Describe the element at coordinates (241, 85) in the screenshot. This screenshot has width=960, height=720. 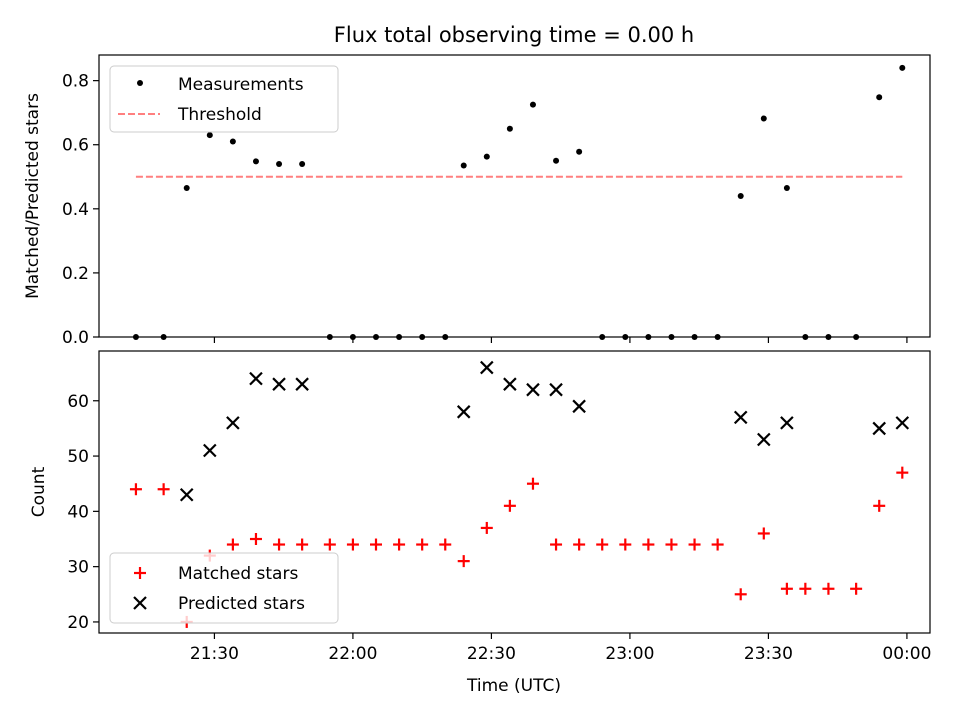
I see `legend-measurements-label: Measurements` at that location.